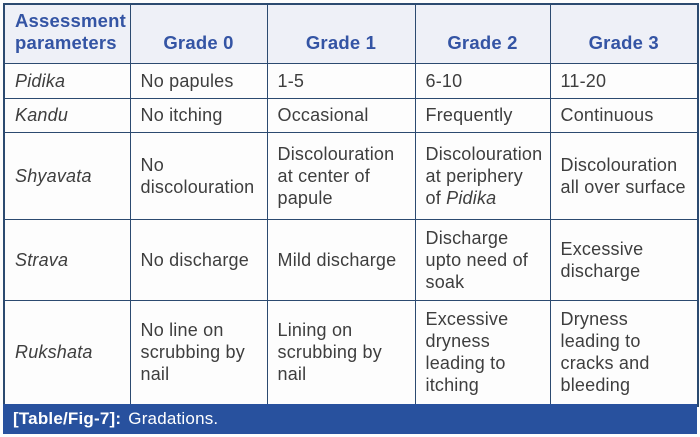 The width and height of the screenshot is (700, 437). What do you see at coordinates (341, 260) in the screenshot?
I see `grade1-cell: Mild discharge` at bounding box center [341, 260].